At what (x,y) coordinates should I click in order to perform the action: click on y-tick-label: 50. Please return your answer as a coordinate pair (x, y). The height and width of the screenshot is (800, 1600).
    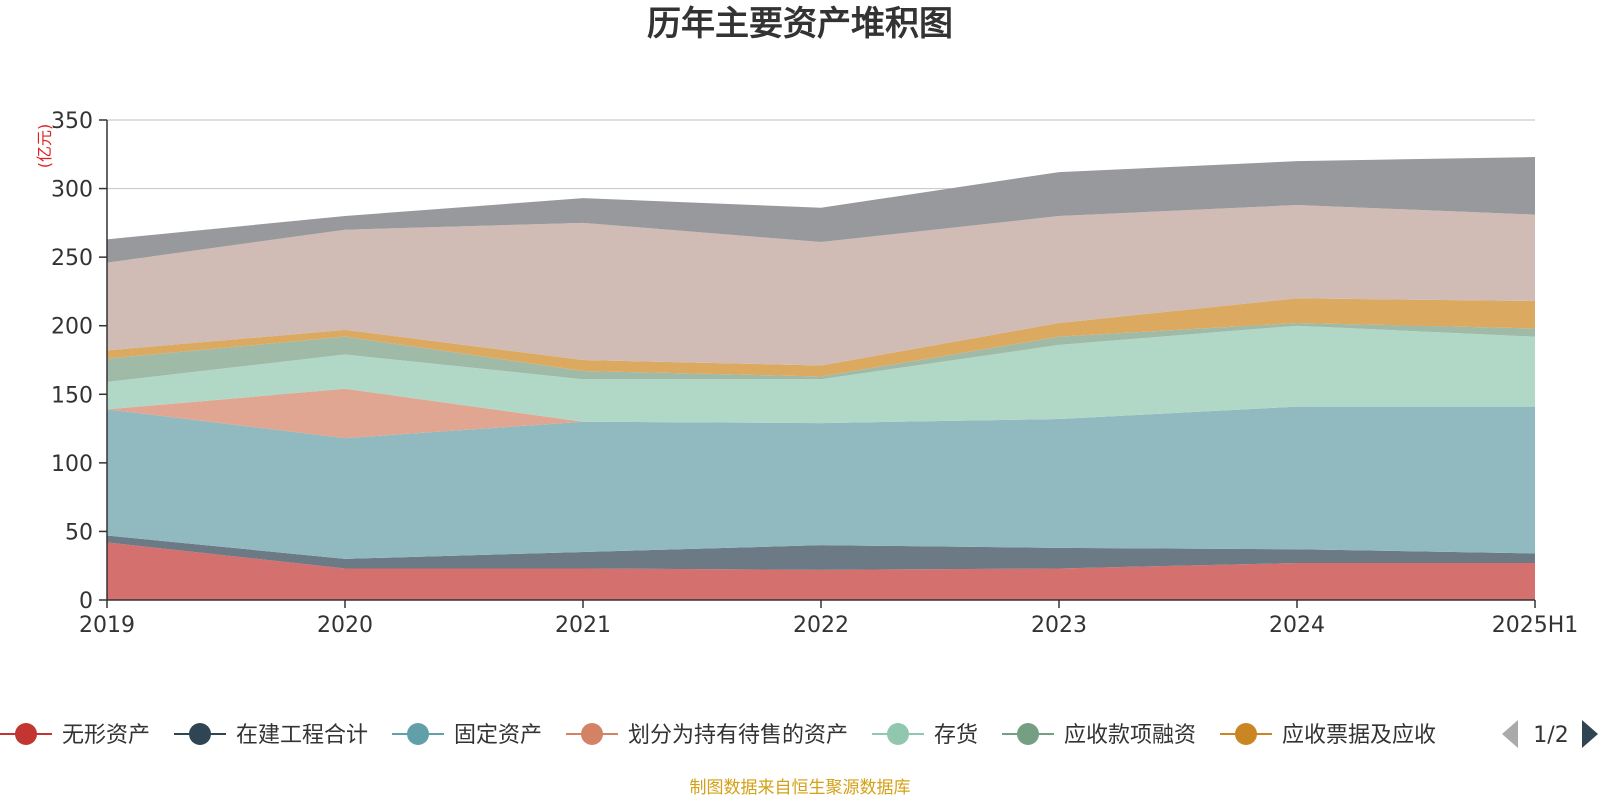
    Looking at the image, I should click on (79, 532).